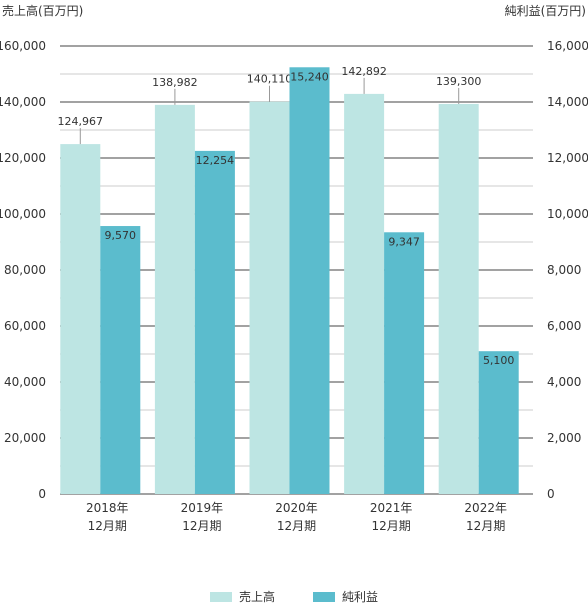  Describe the element at coordinates (215, 160) in the screenshot. I see `data-label: 12,254` at that location.